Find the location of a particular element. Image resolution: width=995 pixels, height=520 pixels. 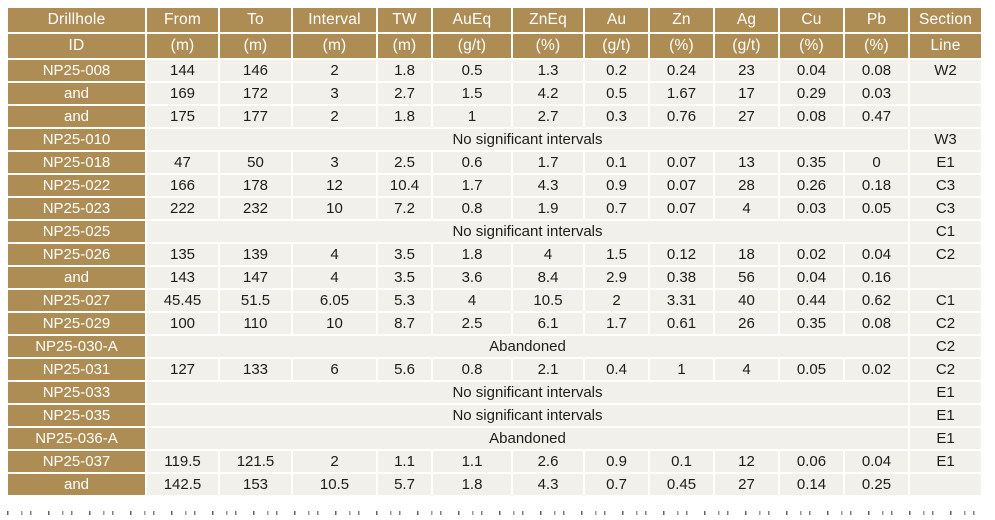

table-row: NP25-031 127 133 6 5.6 0.8 2.1 0.4 1 4 0.05 0.02 C2 is located at coordinates (494, 369).